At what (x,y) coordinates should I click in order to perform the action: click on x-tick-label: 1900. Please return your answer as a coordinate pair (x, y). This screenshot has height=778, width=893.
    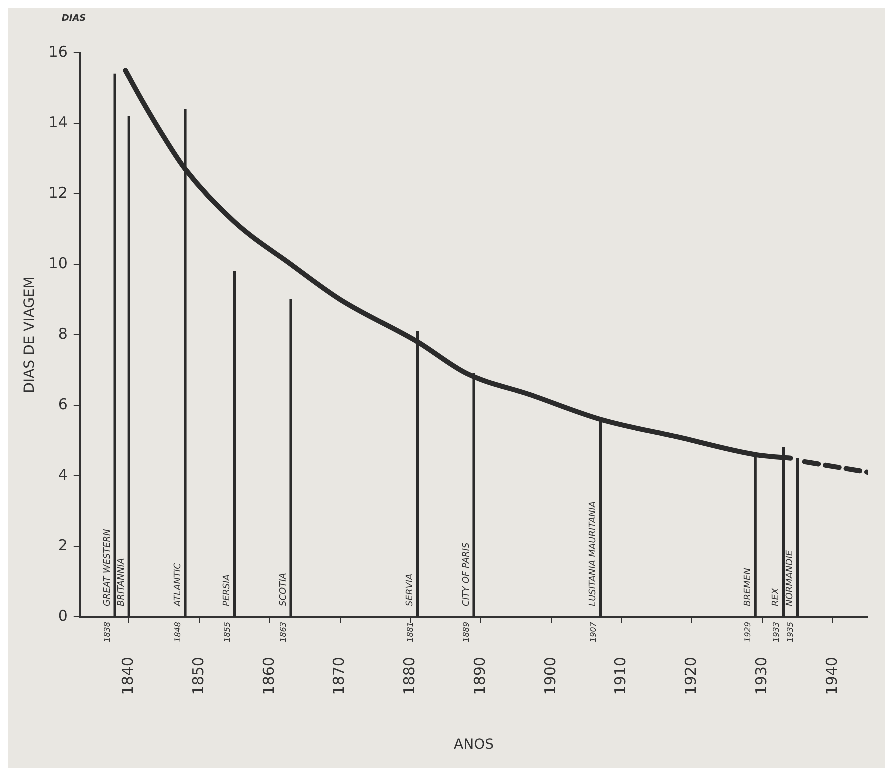
    Looking at the image, I should click on (550, 676).